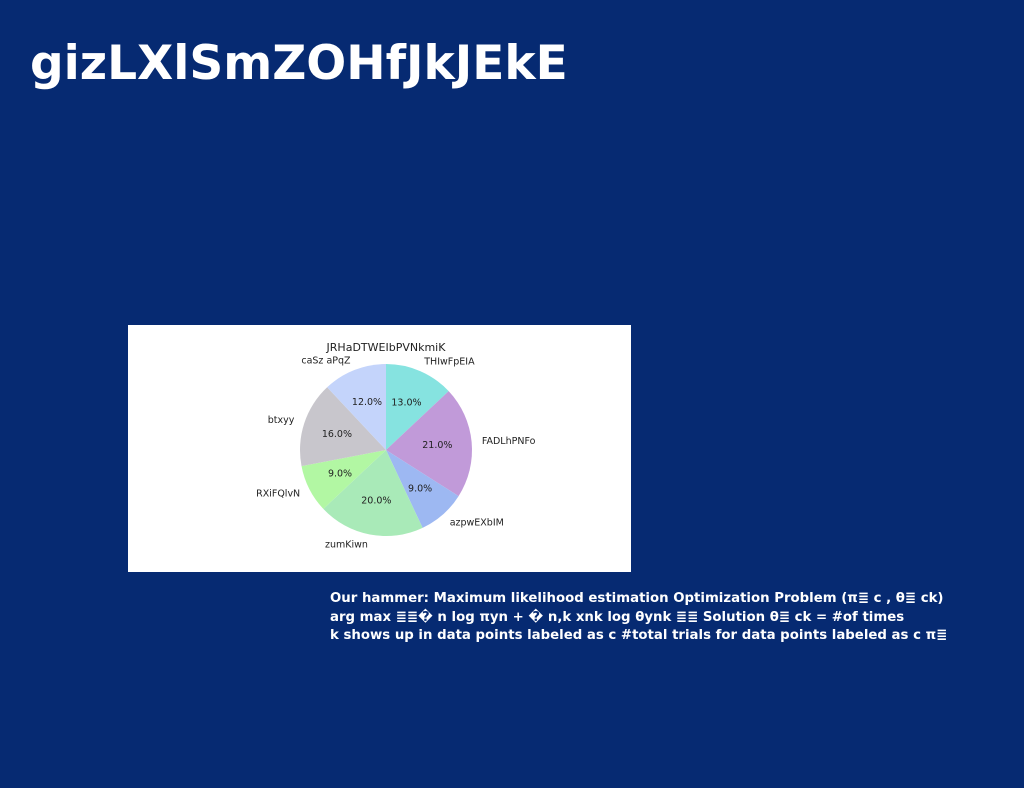 The width and height of the screenshot is (1024, 788). What do you see at coordinates (367, 402) in the screenshot?
I see `slice-percent-label: 12.0%` at bounding box center [367, 402].